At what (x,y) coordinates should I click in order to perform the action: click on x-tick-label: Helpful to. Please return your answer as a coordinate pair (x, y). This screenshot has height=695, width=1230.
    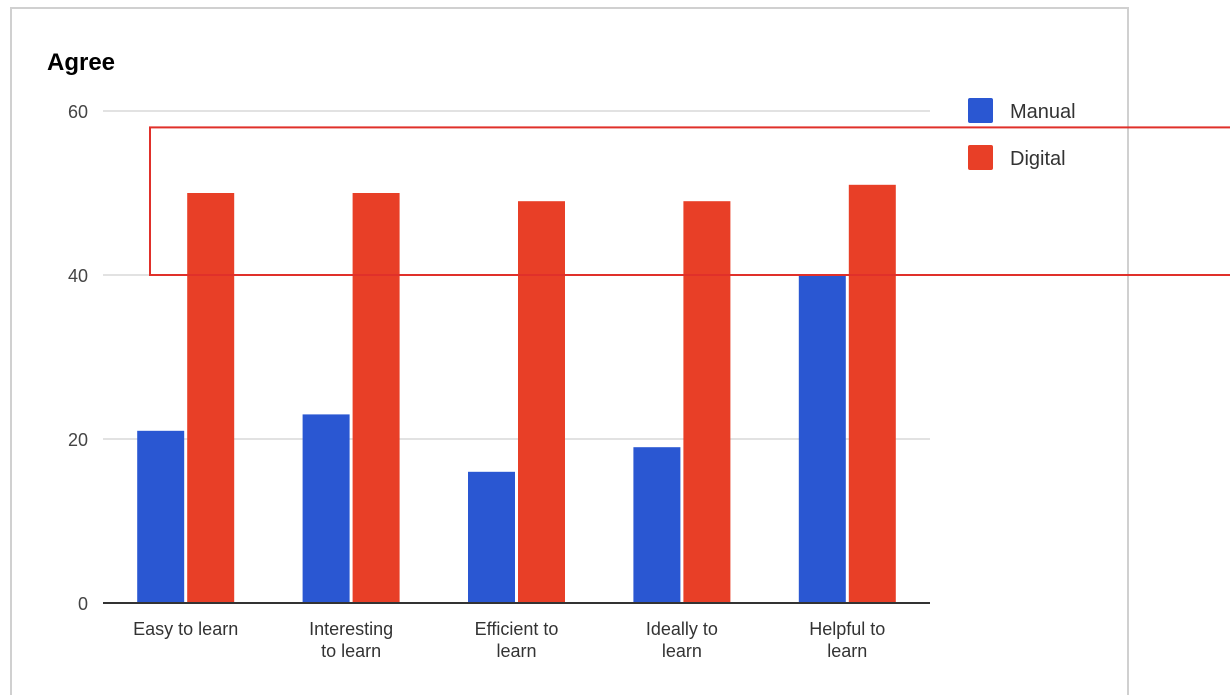
    Looking at the image, I should click on (847, 629).